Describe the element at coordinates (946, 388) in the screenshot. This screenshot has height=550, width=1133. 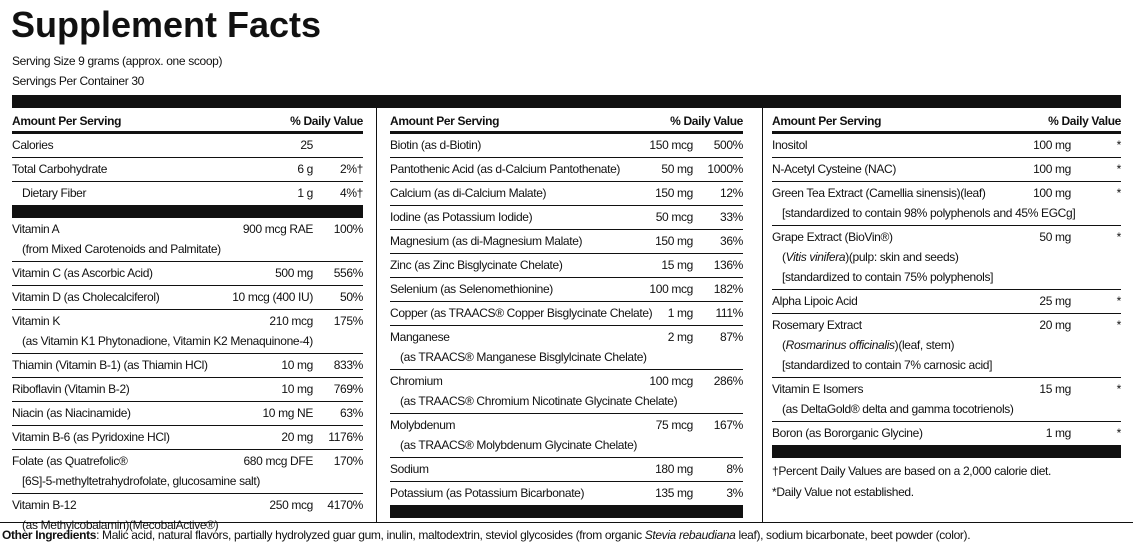
I see `row-main: Vitamin E Isomers 15 mg *` at that location.